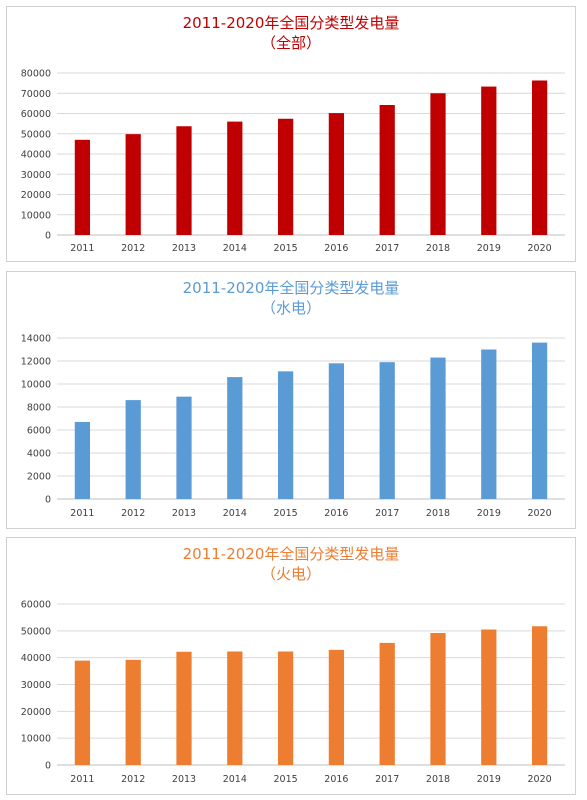  Describe the element at coordinates (36, 114) in the screenshot. I see `y-tick-label: 60000` at that location.